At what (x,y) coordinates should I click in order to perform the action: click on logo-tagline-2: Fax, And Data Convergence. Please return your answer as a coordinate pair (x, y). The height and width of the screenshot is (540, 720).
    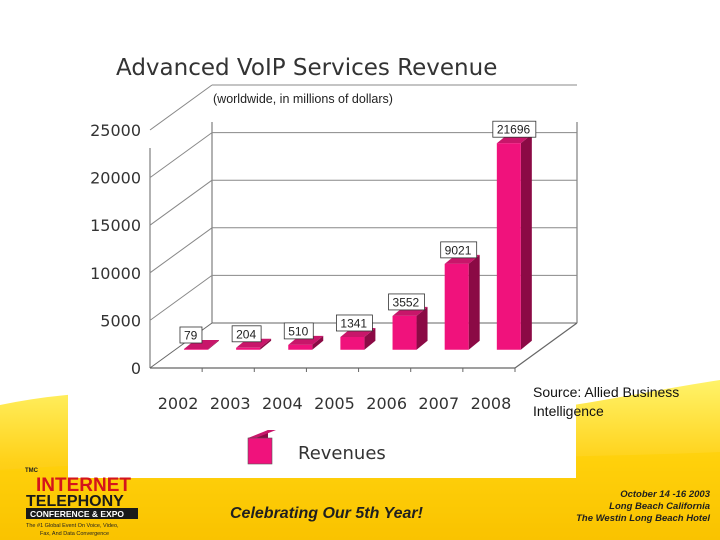
    Looking at the image, I should click on (74, 534).